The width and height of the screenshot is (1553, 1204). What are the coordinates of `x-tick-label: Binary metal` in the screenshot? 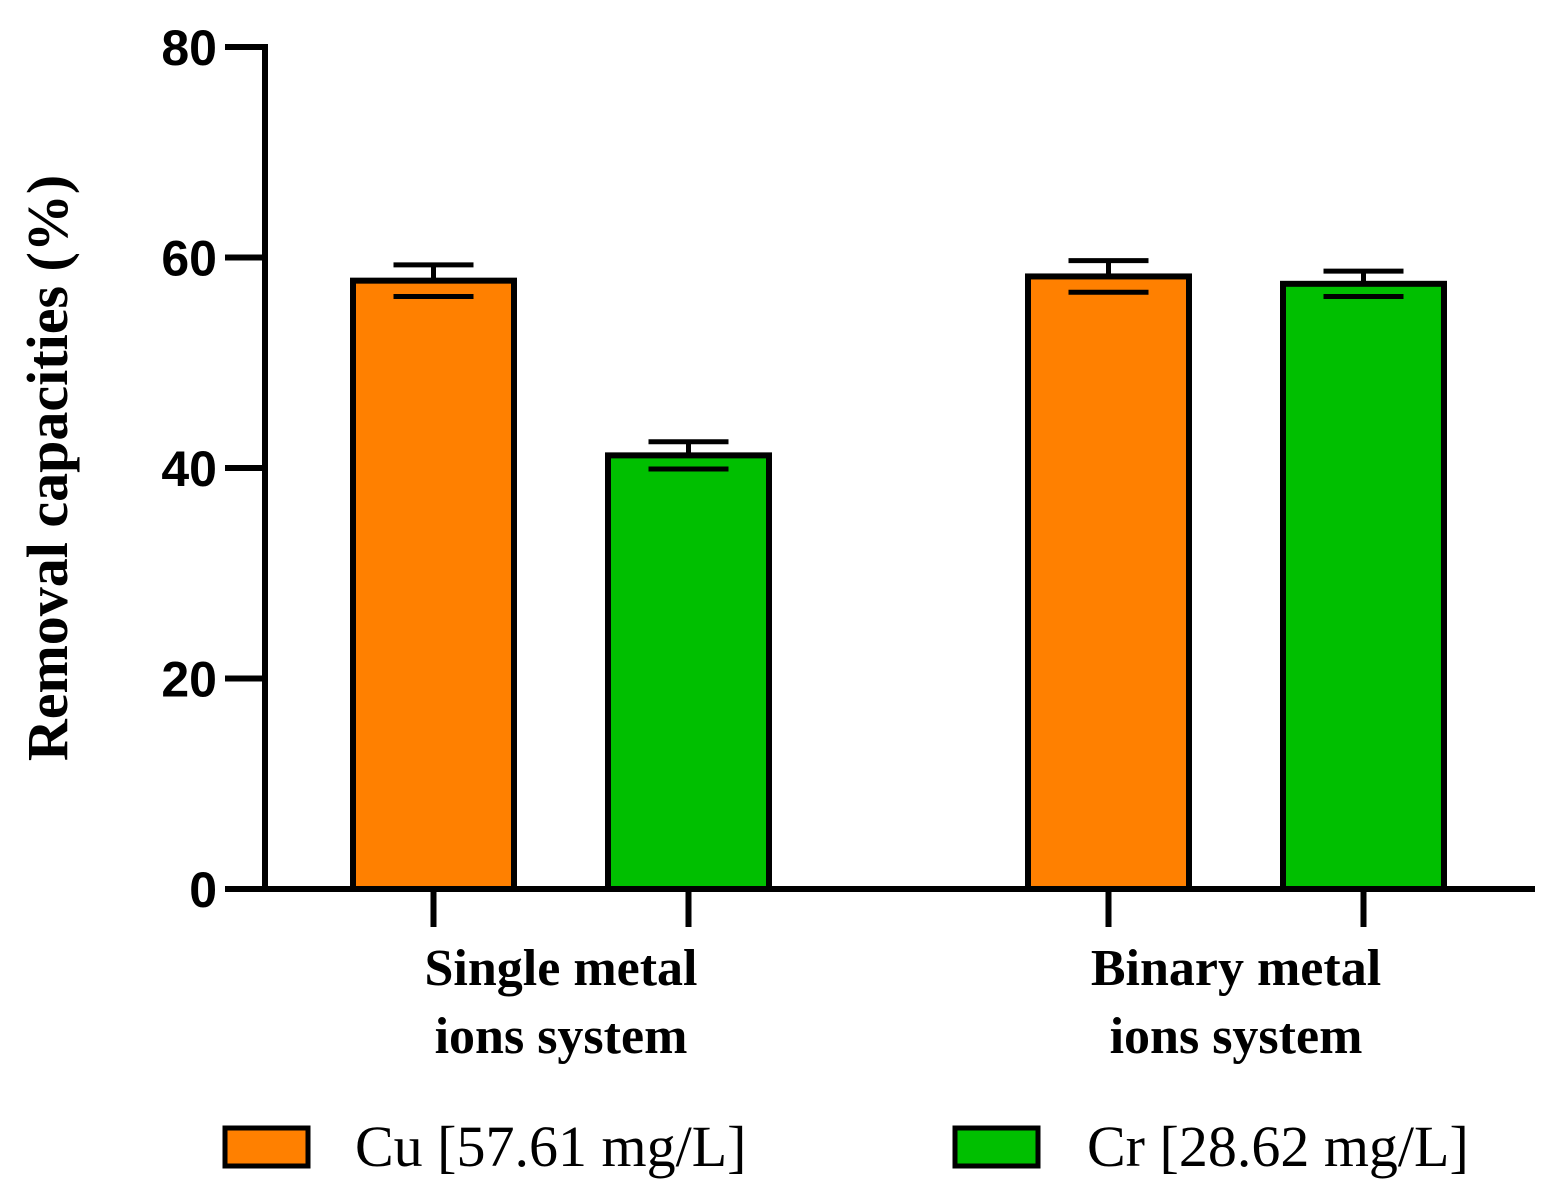 It's located at (1236, 968).